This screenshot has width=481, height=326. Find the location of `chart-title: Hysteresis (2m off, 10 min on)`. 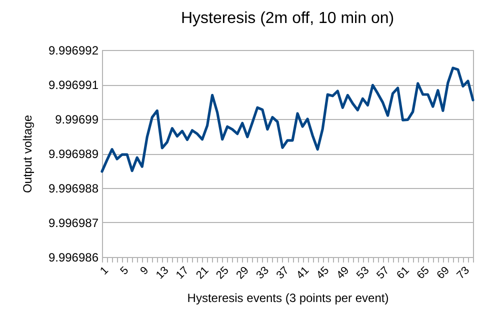

chart-title: Hysteresis (2m off, 10 min on) is located at coordinates (287, 18).